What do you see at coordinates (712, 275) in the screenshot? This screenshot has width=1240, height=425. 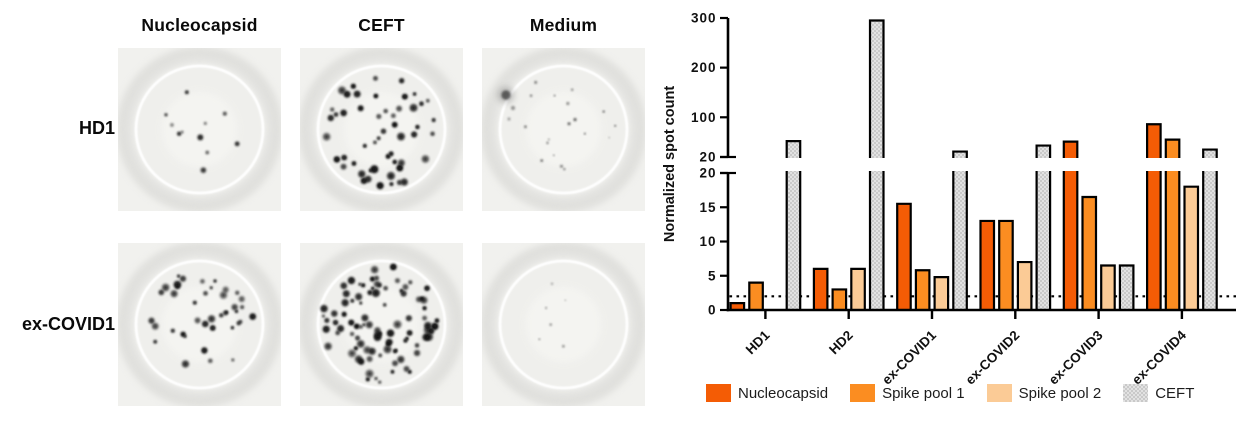 I see `y-tick-label: 5` at bounding box center [712, 275].